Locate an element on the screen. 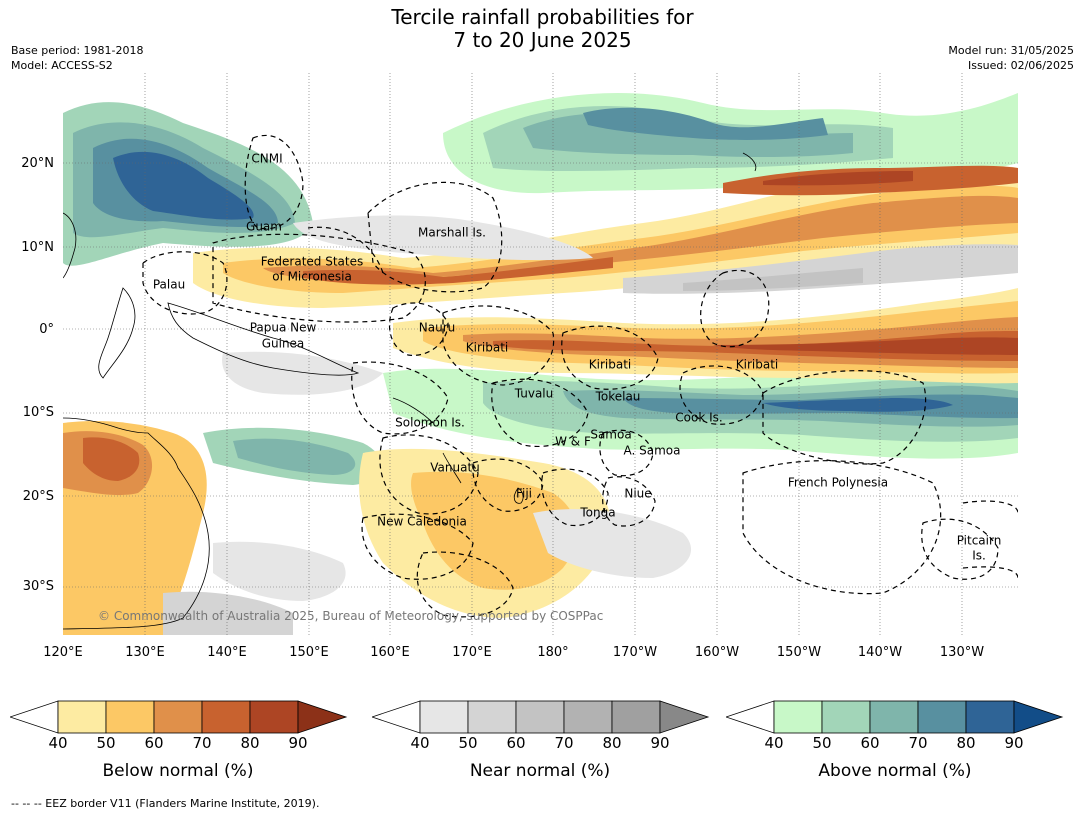  lat-label-20n: 20°N is located at coordinates (37, 163).